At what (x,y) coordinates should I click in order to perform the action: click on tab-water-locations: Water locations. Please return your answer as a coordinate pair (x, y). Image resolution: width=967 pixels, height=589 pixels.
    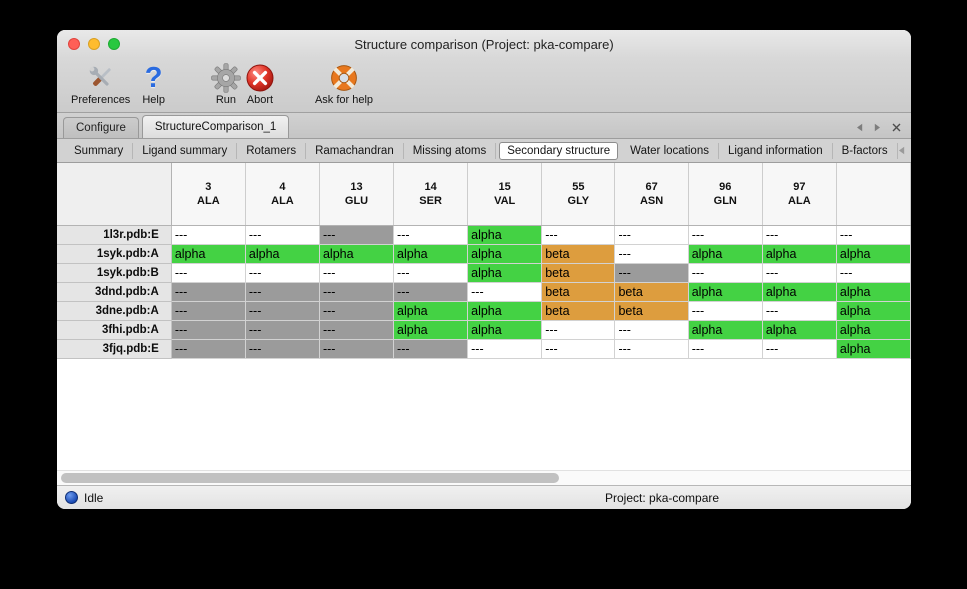
    Looking at the image, I should click on (670, 150).